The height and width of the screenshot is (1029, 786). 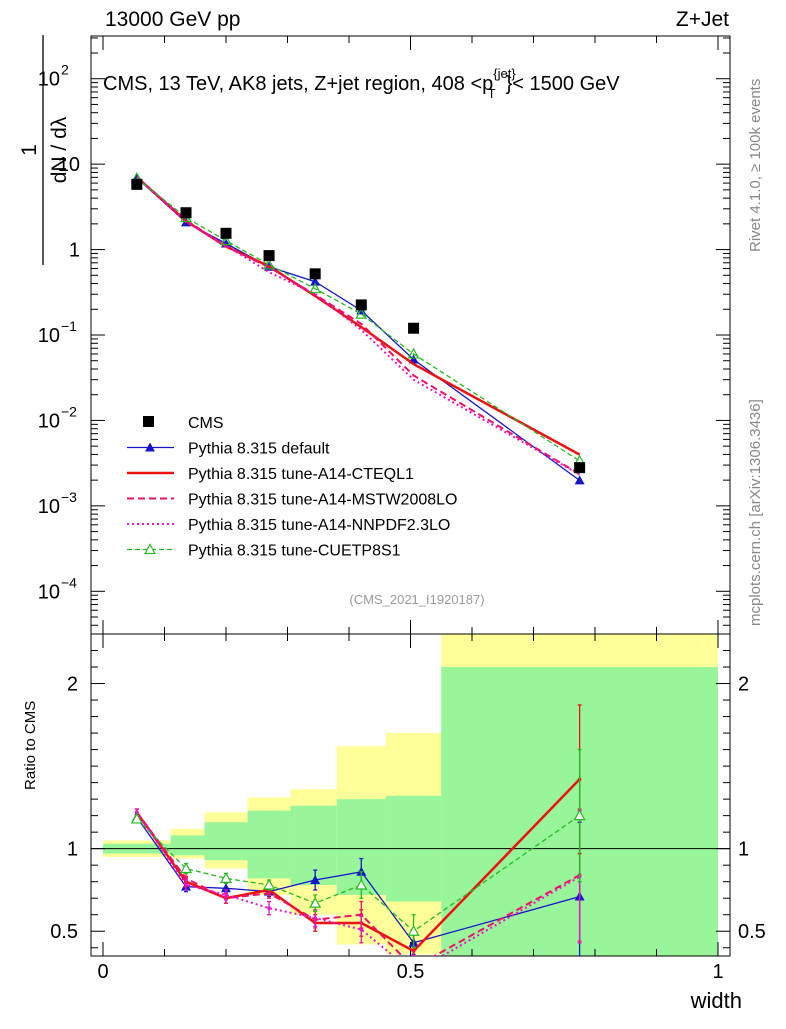 What do you see at coordinates (319, 525) in the screenshot?
I see `legend-label-nnpdf: Pythia 8.315 tune-A14-NNPDF2.3LO` at bounding box center [319, 525].